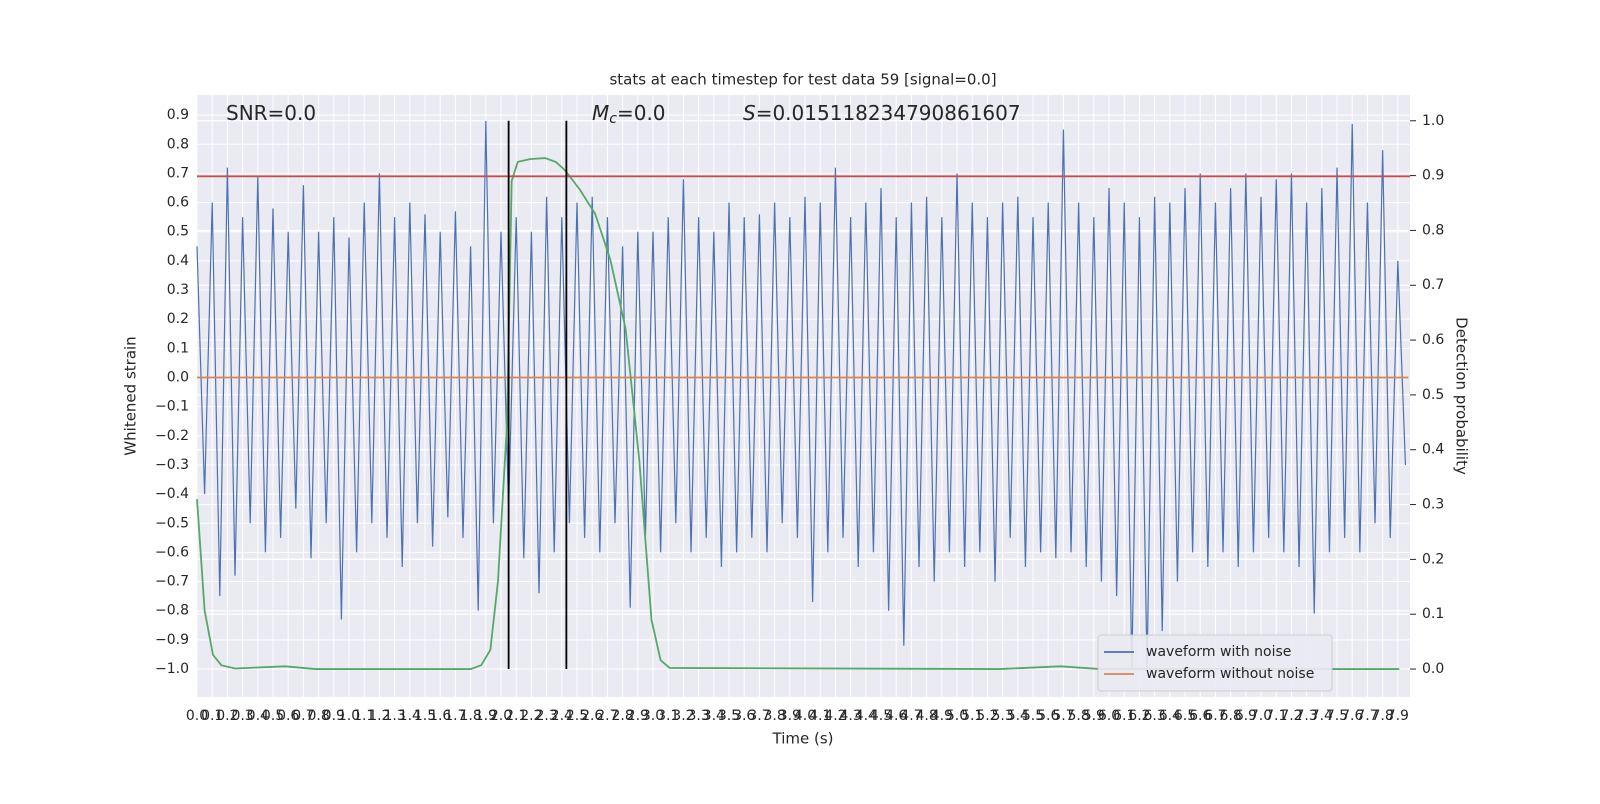 The image size is (1600, 804). What do you see at coordinates (881, 716) in the screenshot?
I see `x-tick-label: 4.5` at bounding box center [881, 716].